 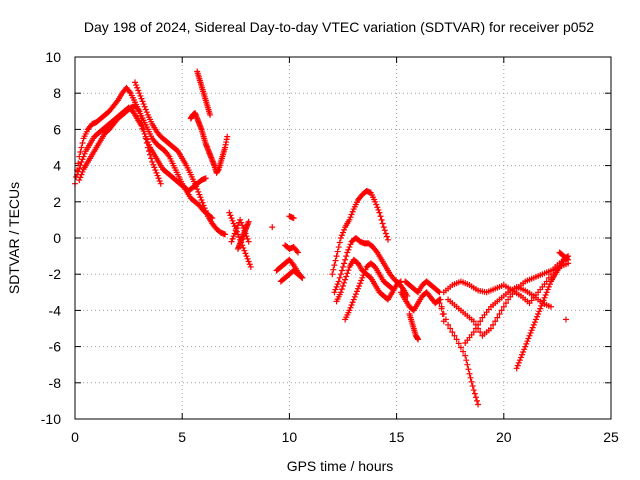 I want to click on y-tick-label: -4, so click(x=55, y=310).